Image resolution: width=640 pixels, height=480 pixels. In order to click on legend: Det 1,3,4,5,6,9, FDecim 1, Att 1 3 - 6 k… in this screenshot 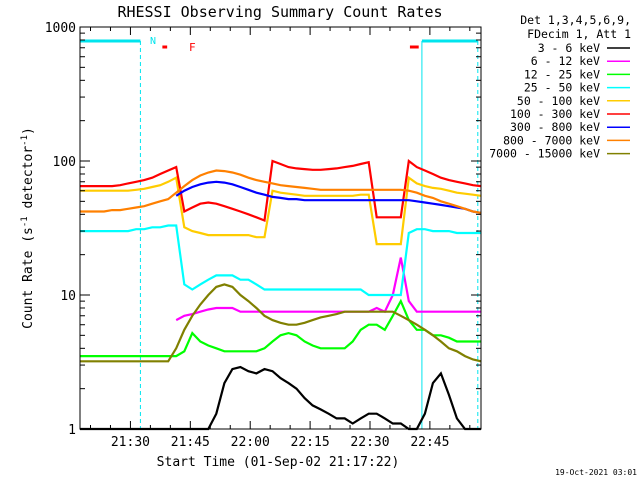, I will do `click(560, 87)`.